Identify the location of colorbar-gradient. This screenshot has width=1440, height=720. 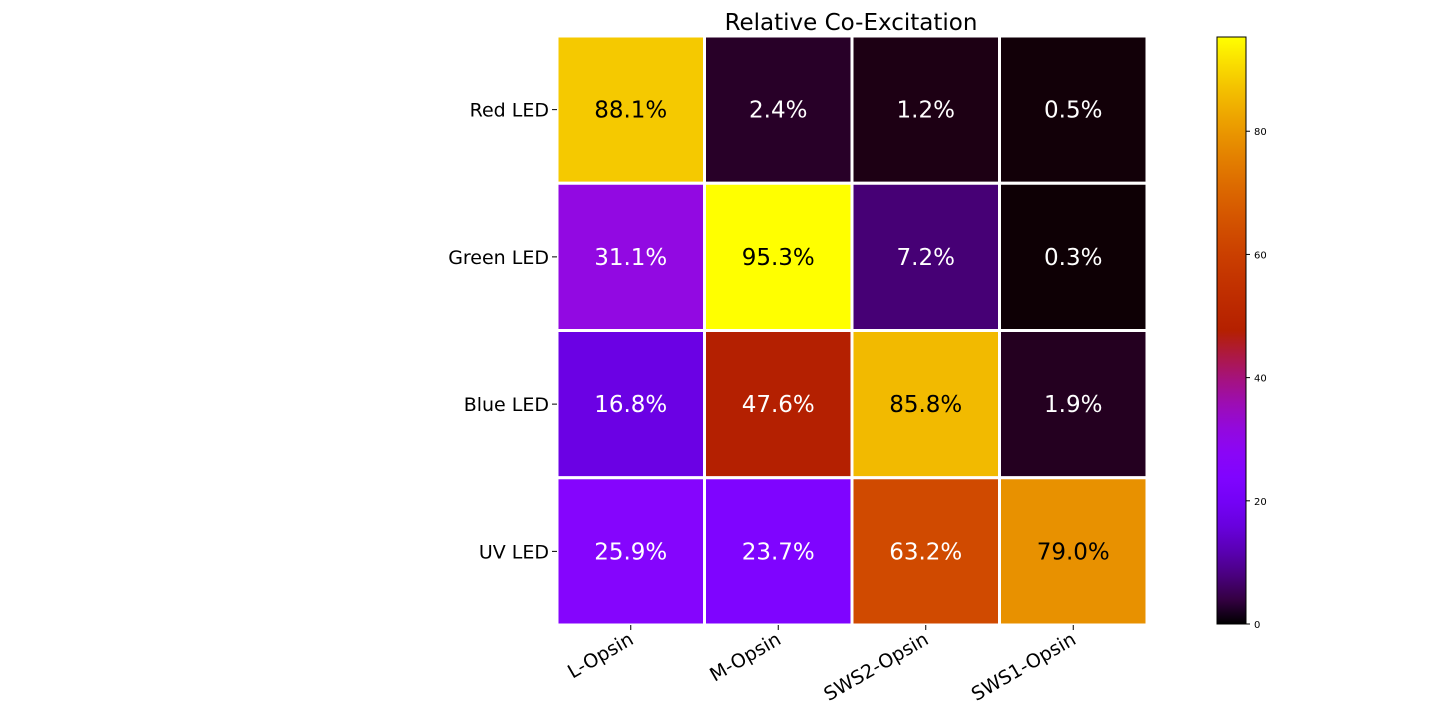
(1231, 330).